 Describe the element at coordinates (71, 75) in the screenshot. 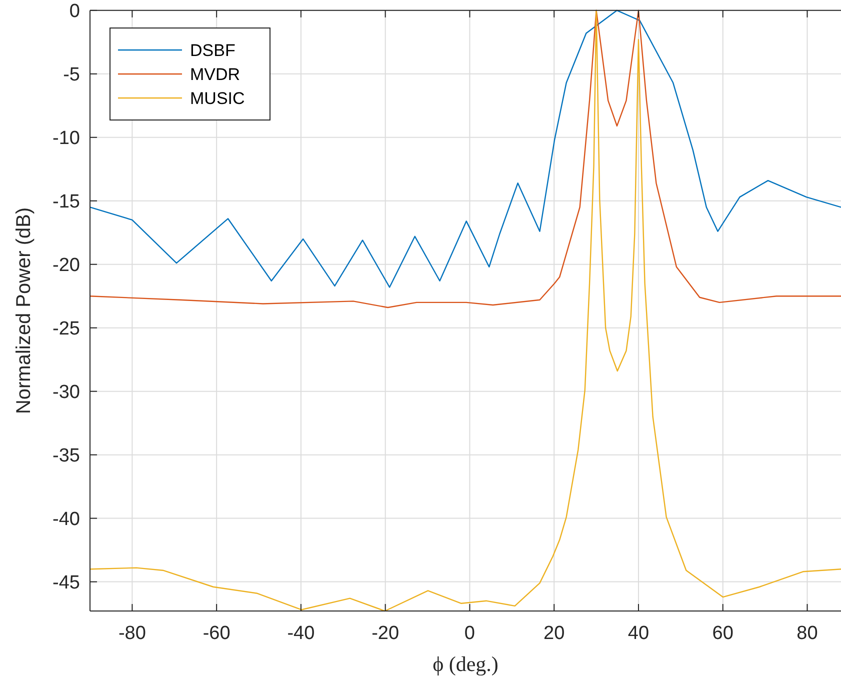

I see `y-tick-label: -5` at that location.